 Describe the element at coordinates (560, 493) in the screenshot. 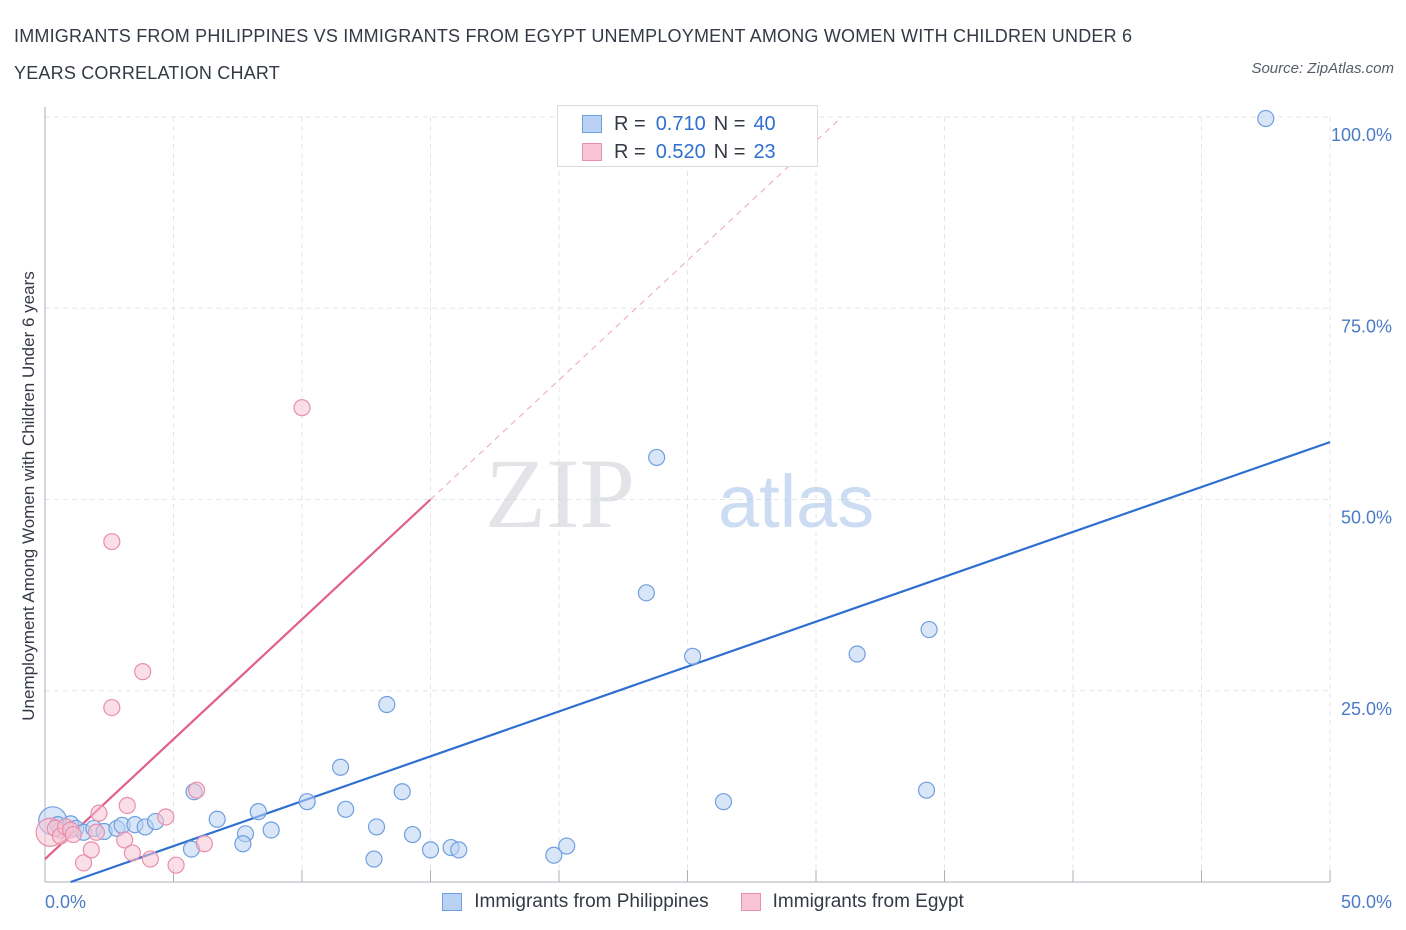

I see `watermark-zip: ZIP` at that location.